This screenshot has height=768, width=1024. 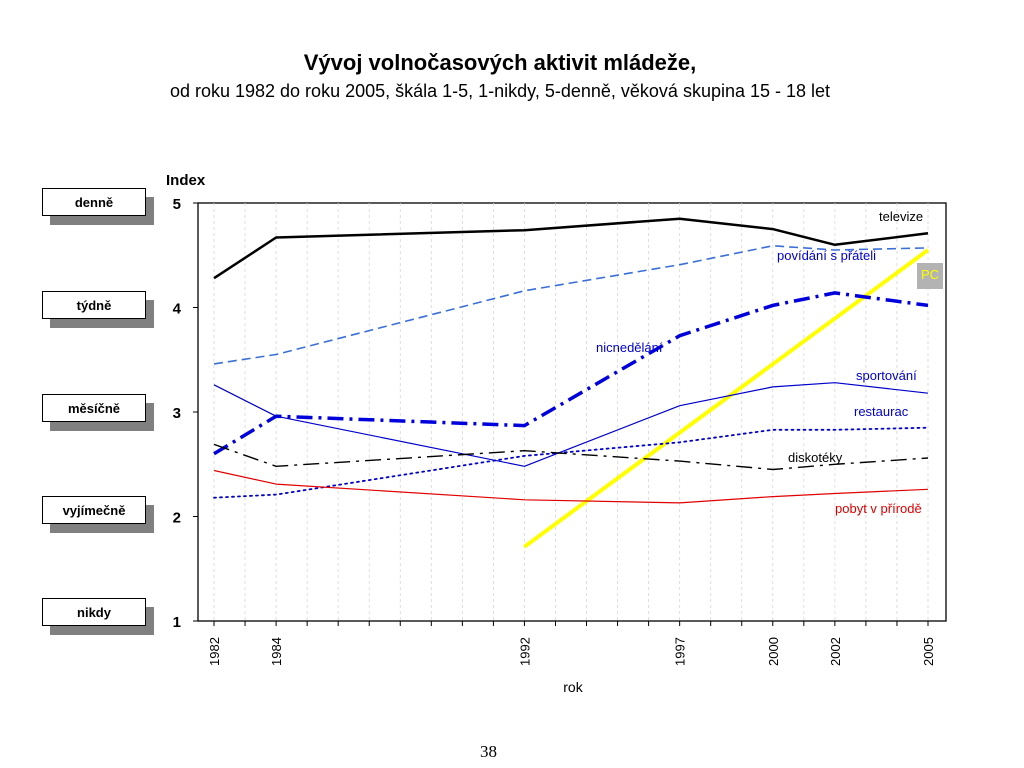 I want to click on x-tick-label: 2000, so click(x=773, y=651).